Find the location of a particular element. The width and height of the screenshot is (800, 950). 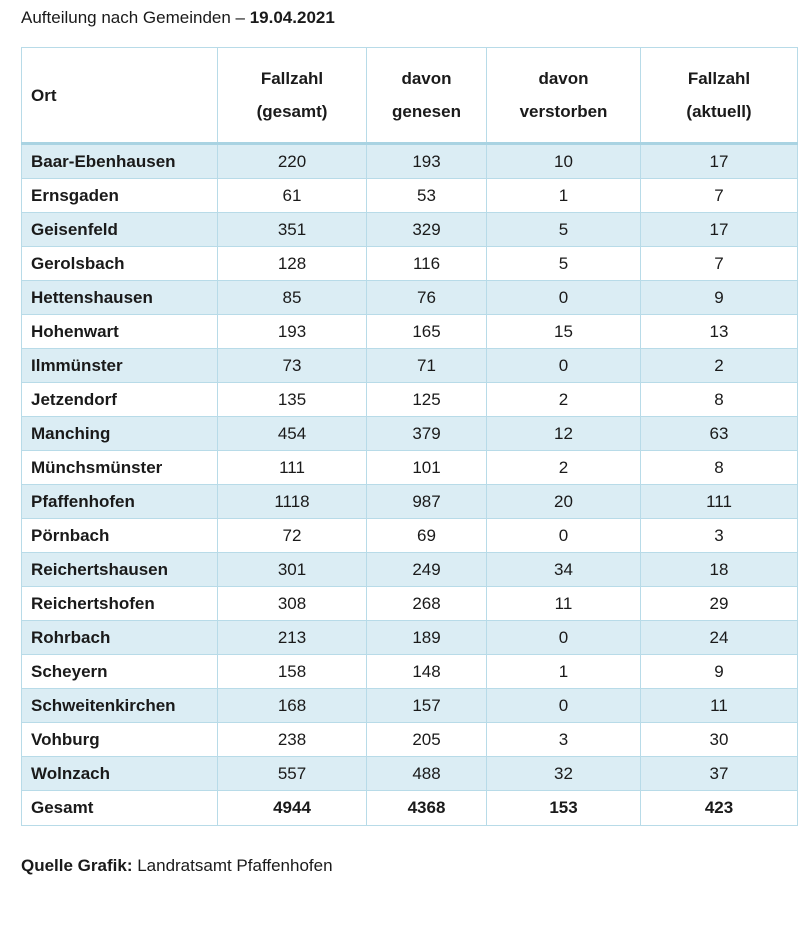

cell-fallzahl-gesamt: 168 is located at coordinates (292, 705).